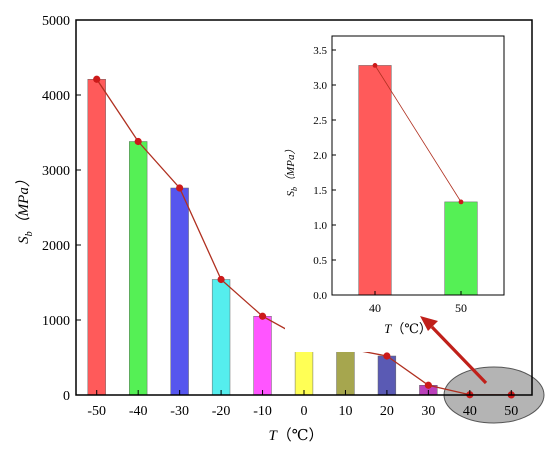  Describe the element at coordinates (24, 240) in the screenshot. I see `main-y-label-symbol: S` at that location.